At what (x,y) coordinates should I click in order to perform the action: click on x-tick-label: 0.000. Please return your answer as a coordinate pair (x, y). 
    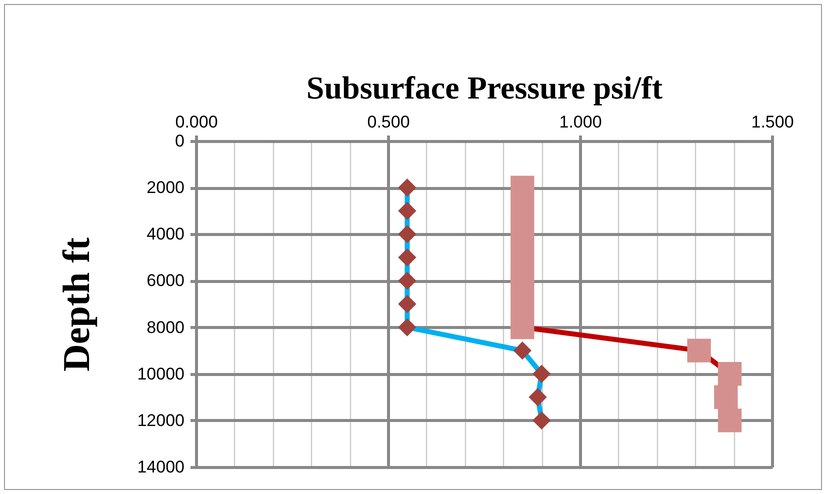
    Looking at the image, I should click on (196, 122).